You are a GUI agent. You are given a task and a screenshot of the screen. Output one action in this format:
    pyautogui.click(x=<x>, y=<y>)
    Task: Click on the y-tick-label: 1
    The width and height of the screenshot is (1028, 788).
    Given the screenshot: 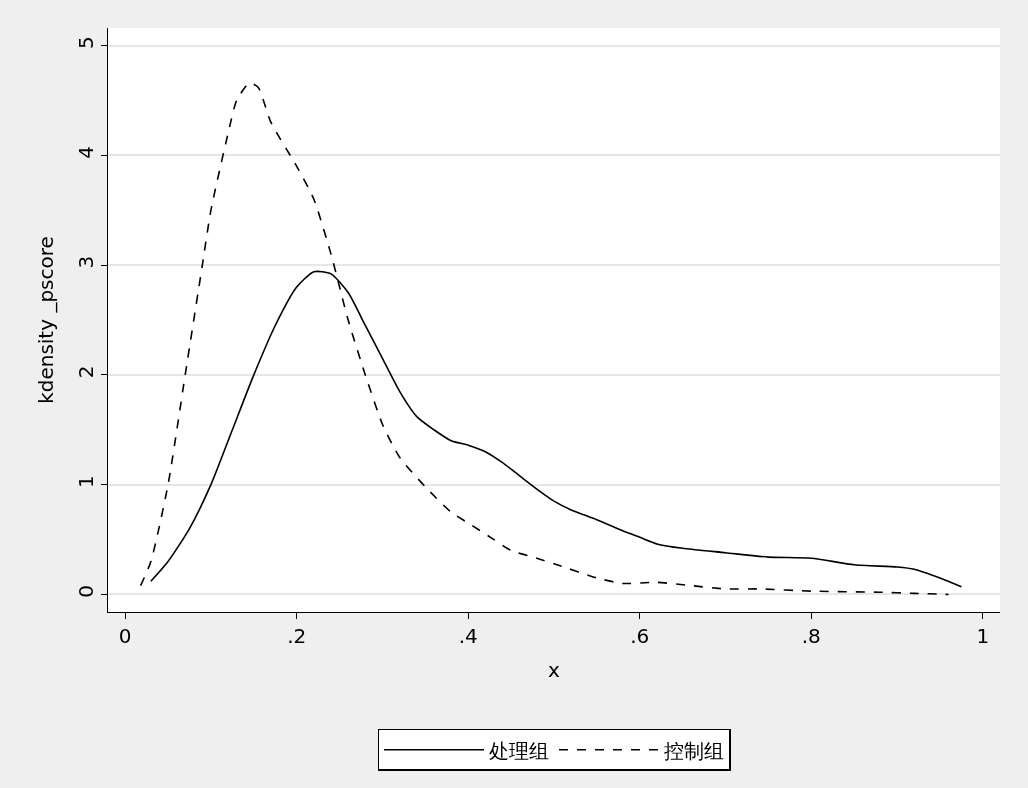 What is the action you would take?
    pyautogui.click(x=86, y=482)
    